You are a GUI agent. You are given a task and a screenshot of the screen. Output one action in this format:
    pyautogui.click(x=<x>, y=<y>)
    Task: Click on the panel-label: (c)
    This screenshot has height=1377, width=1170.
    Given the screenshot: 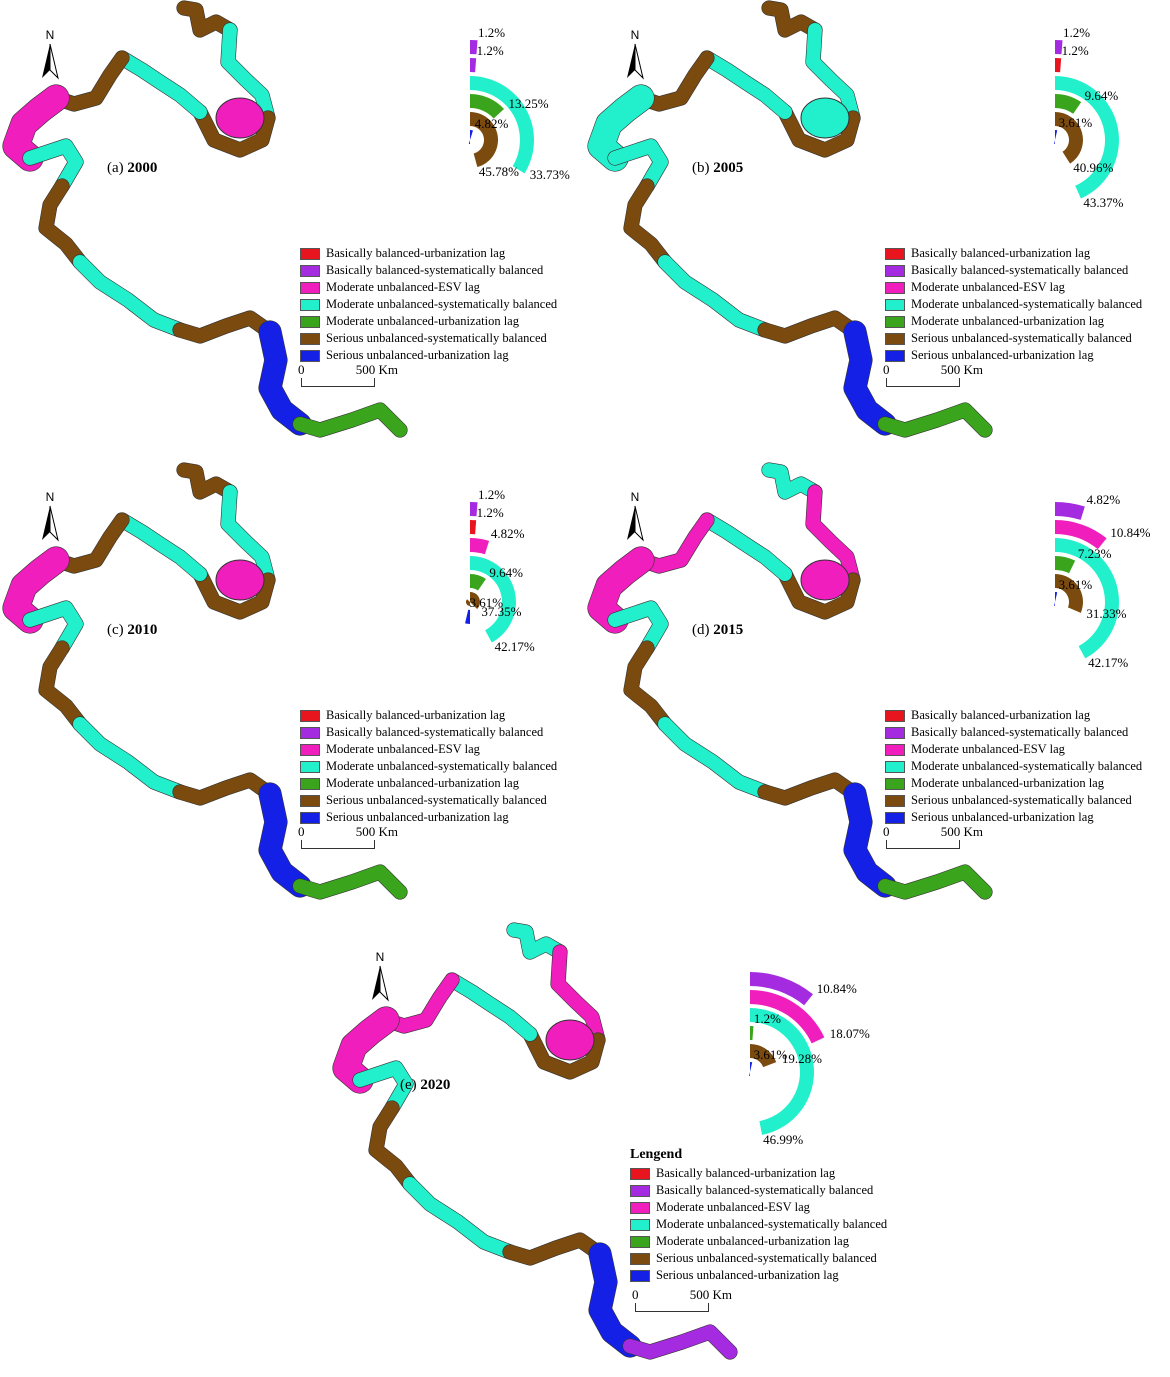 What is the action you would take?
    pyautogui.click(x=115, y=630)
    